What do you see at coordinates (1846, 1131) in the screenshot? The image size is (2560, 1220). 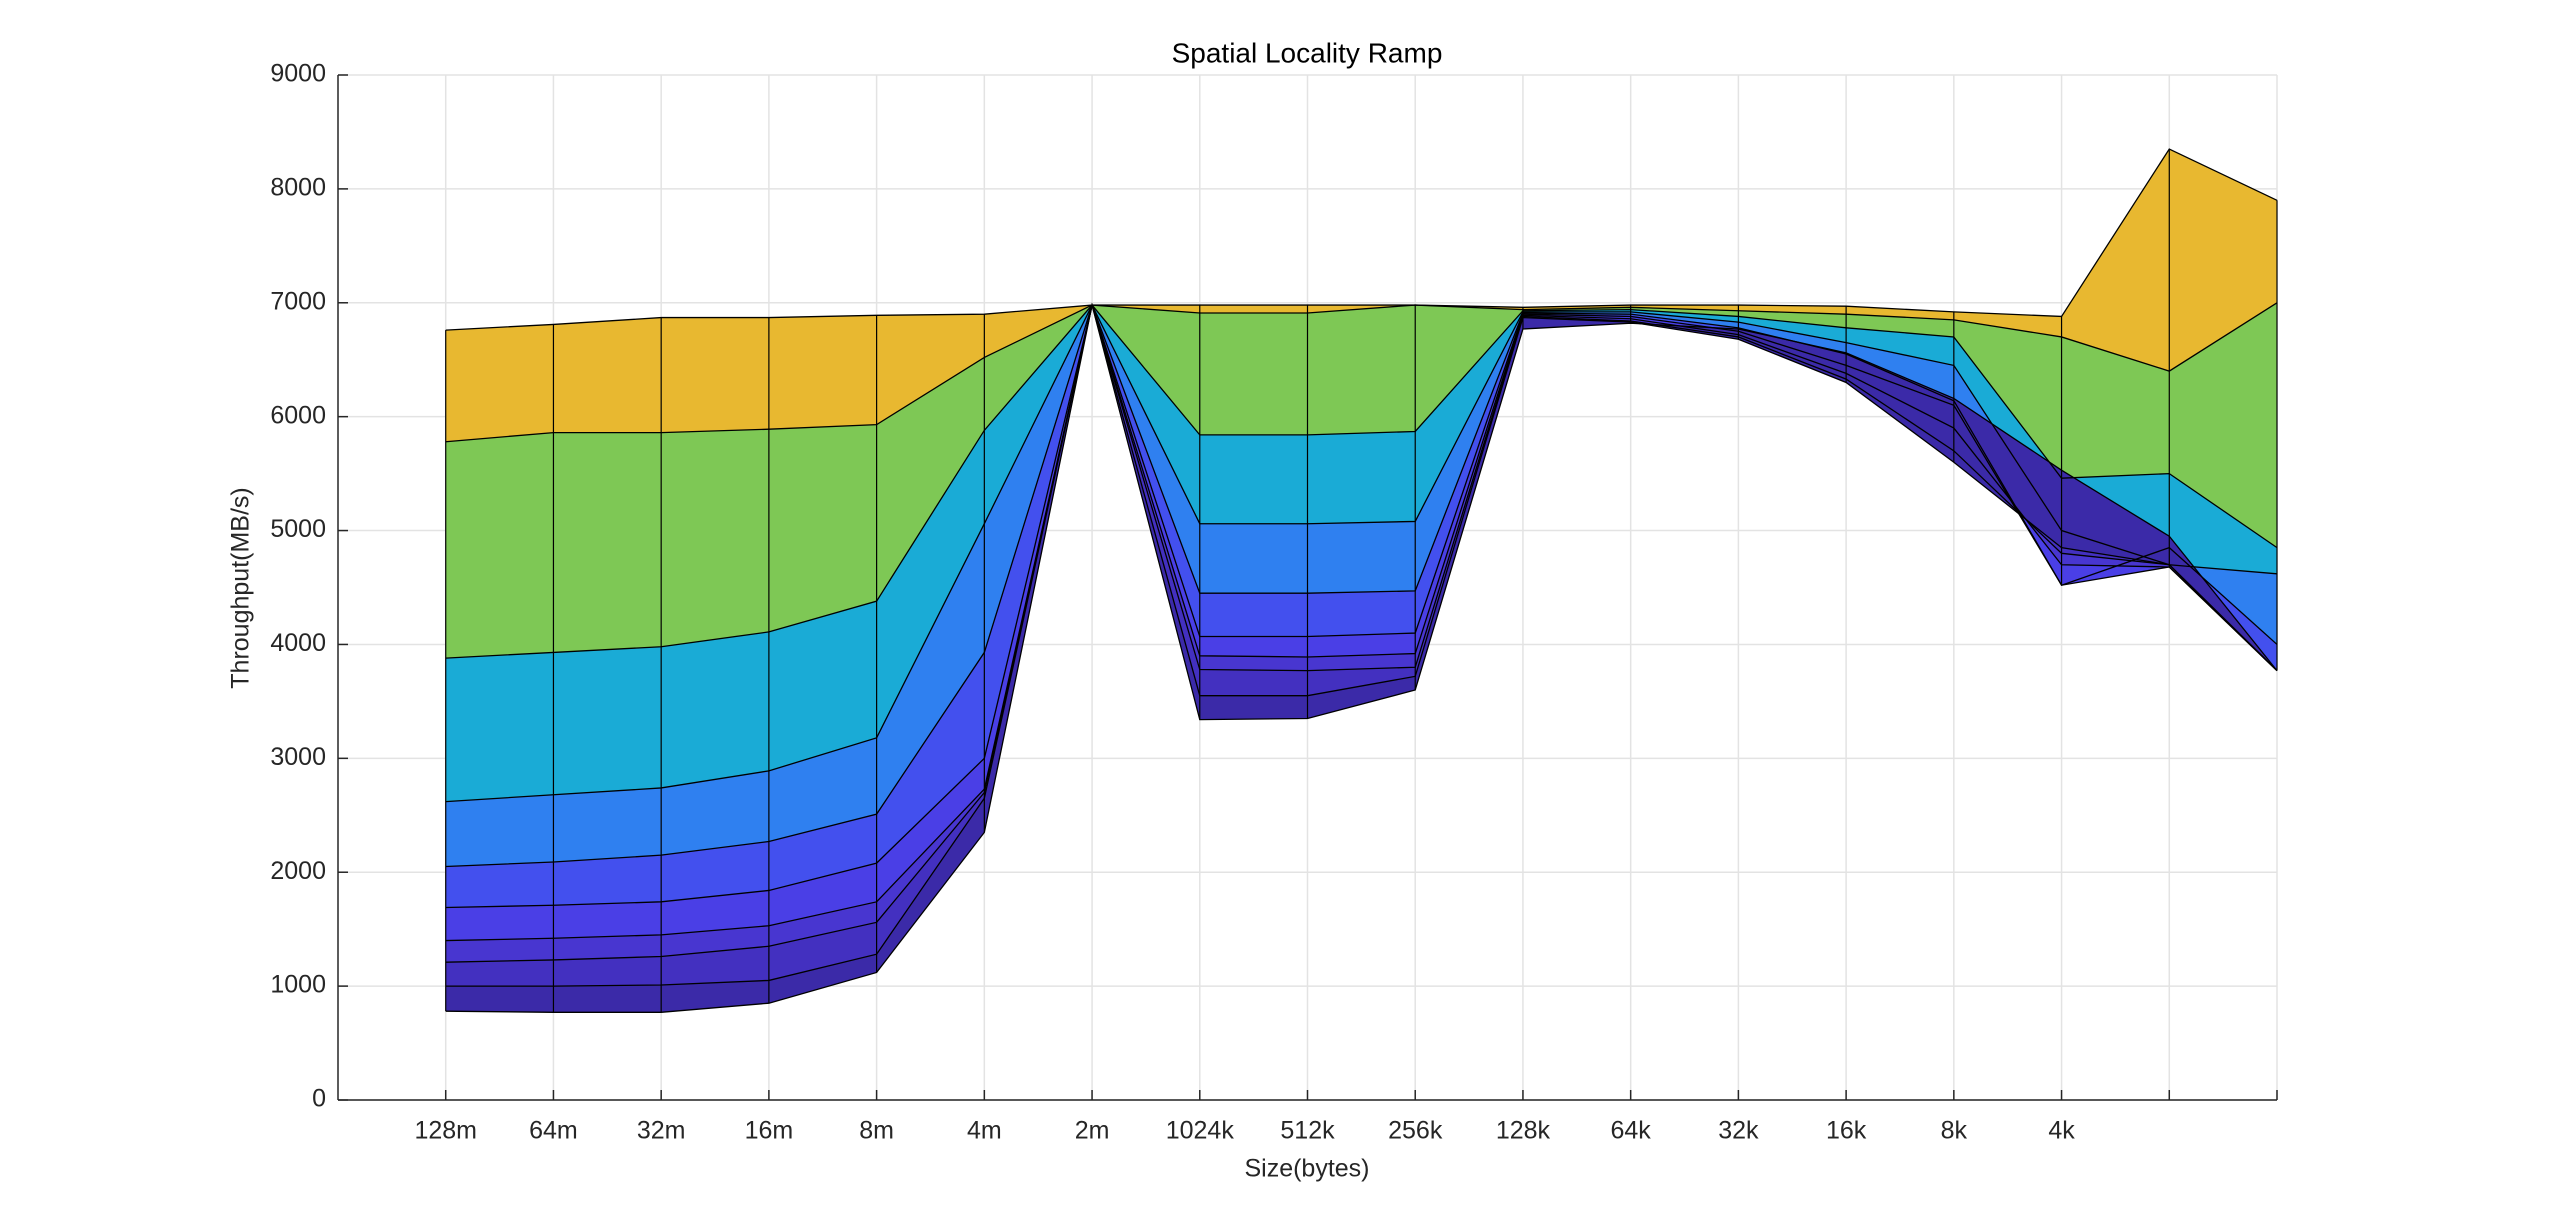 I see `x-tick-label: 16k` at bounding box center [1846, 1131].